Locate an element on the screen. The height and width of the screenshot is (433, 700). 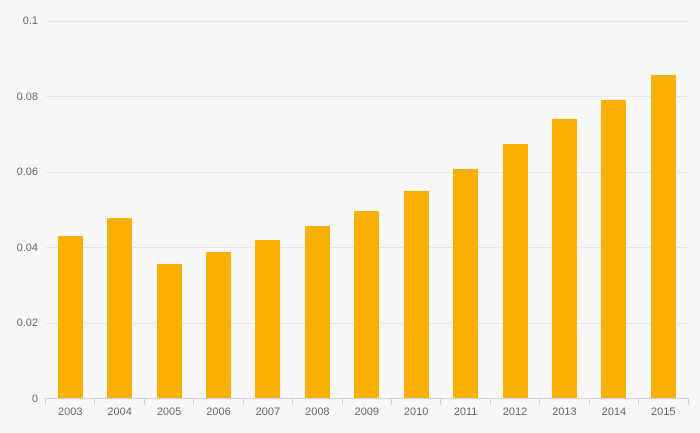
bar-2005 is located at coordinates (169, 331).